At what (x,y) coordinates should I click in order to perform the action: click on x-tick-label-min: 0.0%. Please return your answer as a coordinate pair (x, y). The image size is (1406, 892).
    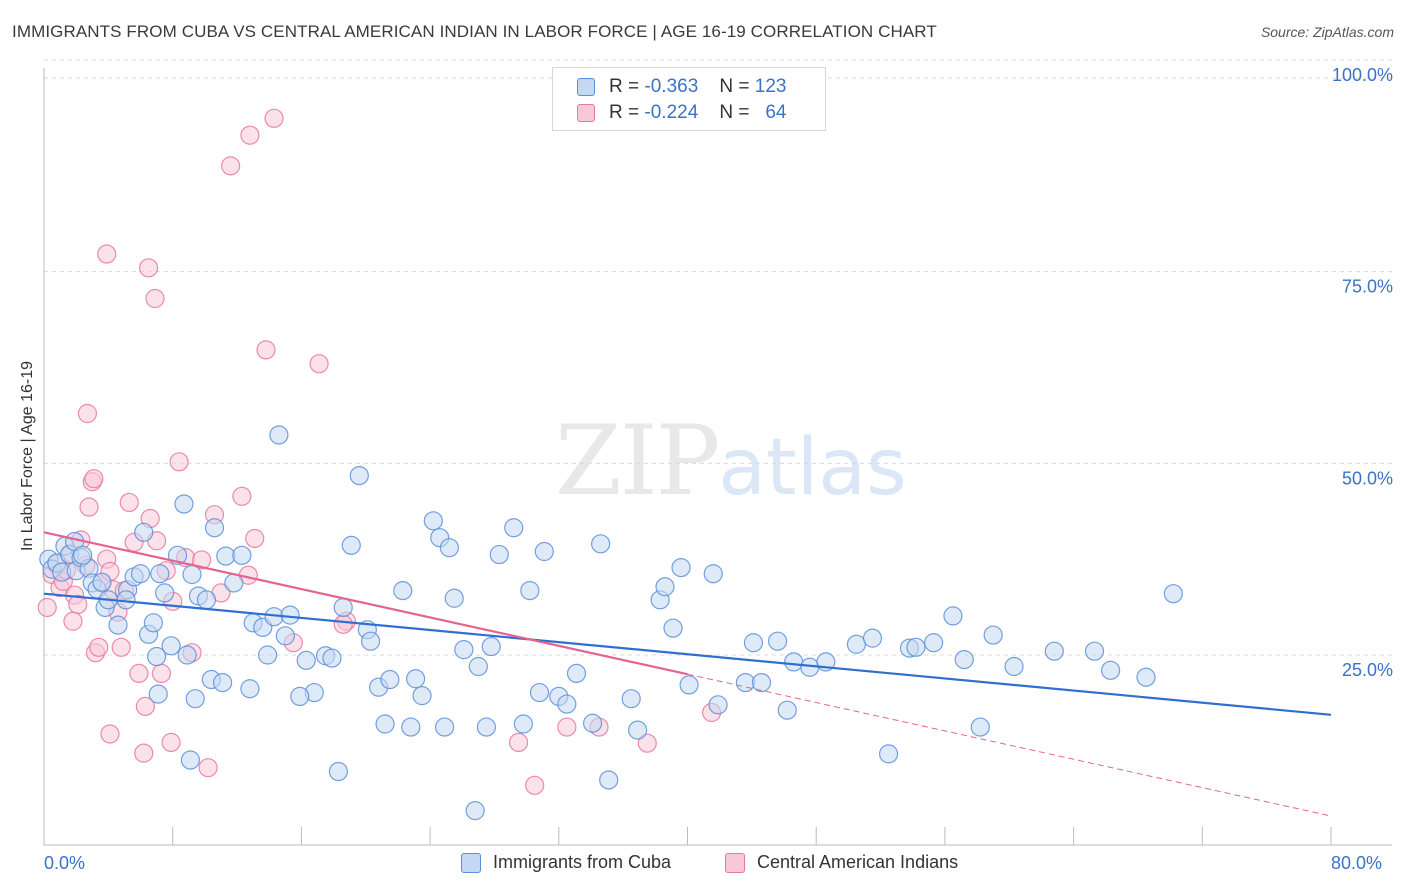
    Looking at the image, I should click on (65, 863).